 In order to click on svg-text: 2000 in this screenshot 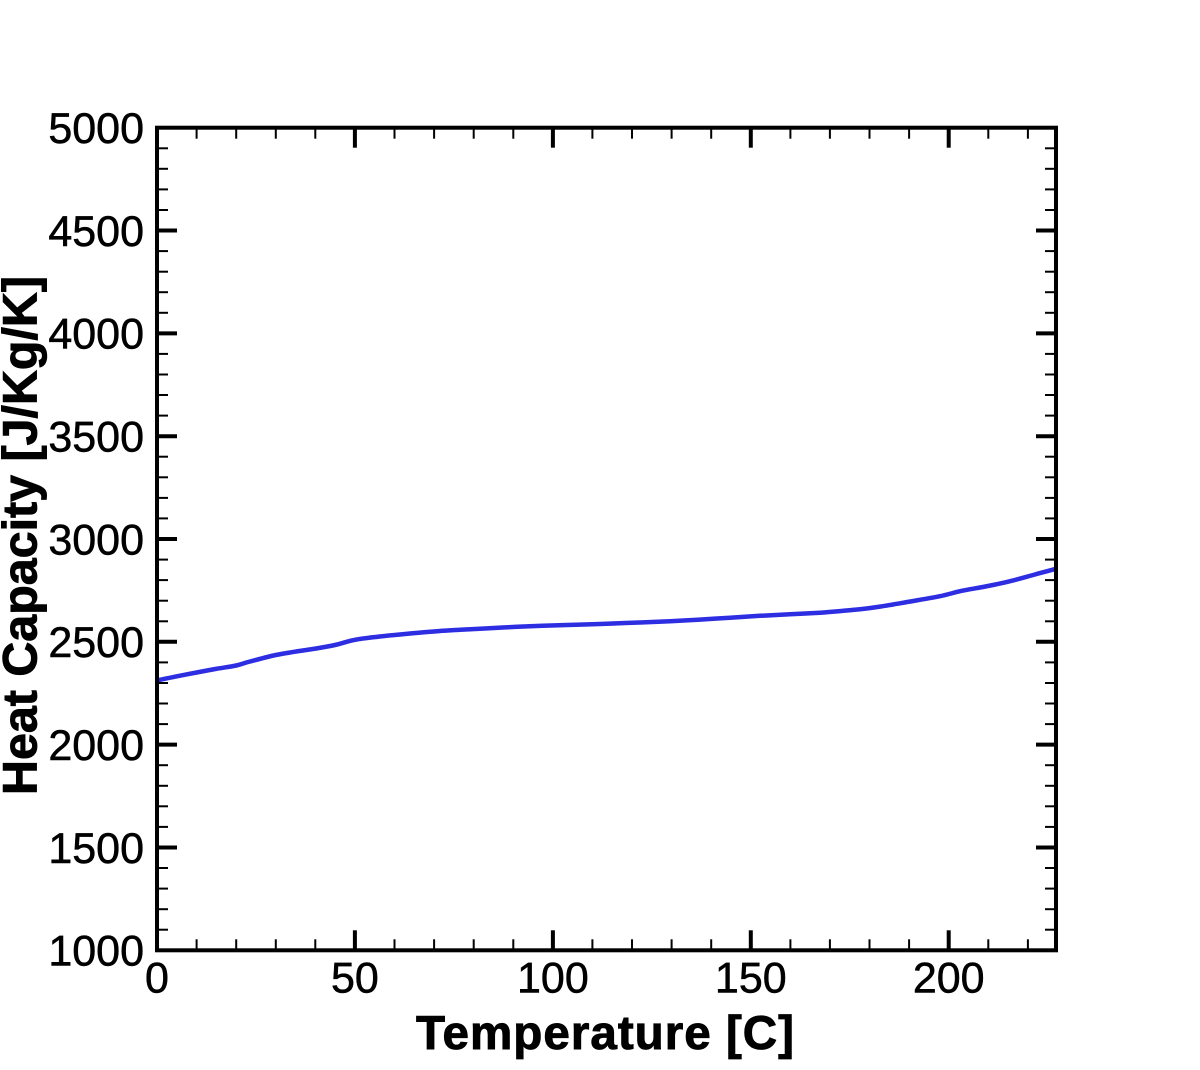, I will do `click(96, 746)`.